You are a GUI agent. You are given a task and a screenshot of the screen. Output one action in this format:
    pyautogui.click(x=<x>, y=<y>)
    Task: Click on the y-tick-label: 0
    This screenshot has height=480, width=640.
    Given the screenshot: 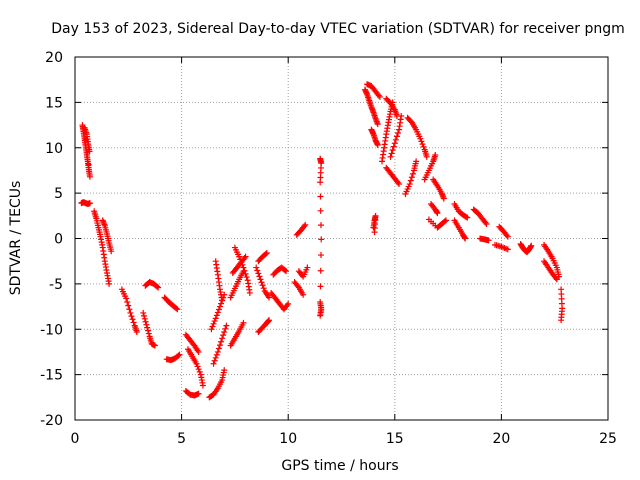 What is the action you would take?
    pyautogui.click(x=58, y=240)
    